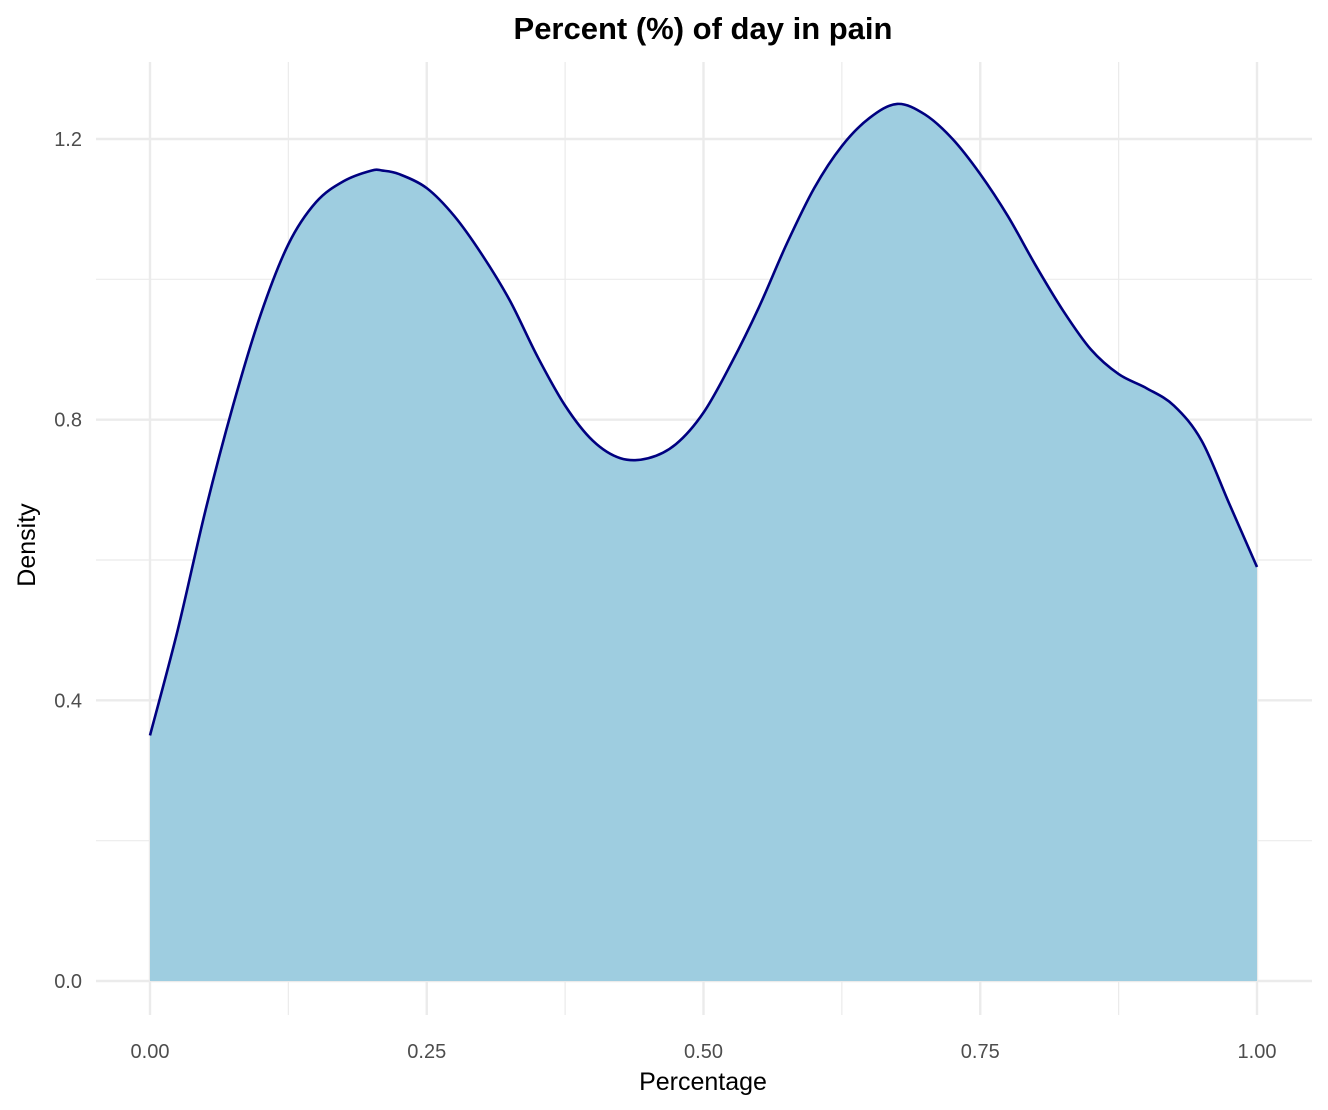 The image size is (1328, 1110). I want to click on y-tick-label: 0.4, so click(68, 701).